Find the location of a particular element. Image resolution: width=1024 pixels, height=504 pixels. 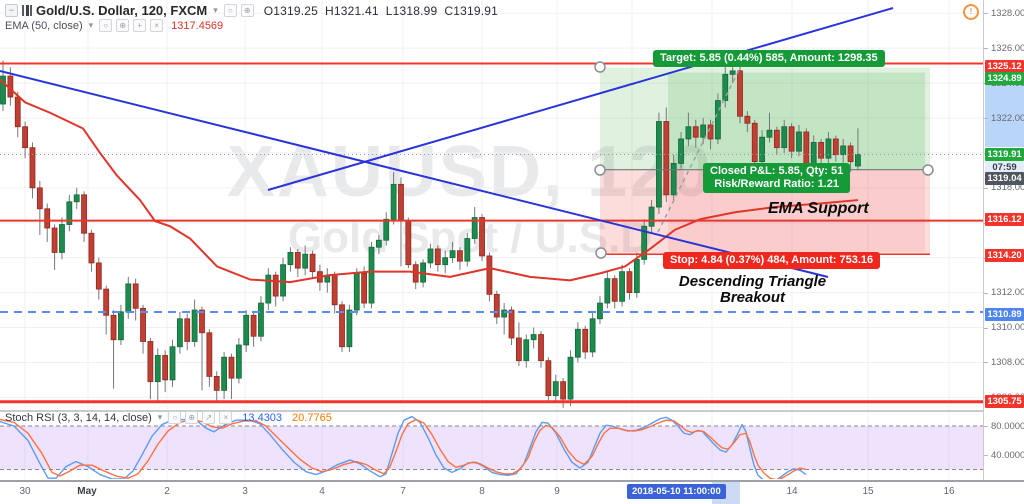

triangle-breakout-annotation: Descending Triangle Breakout is located at coordinates (752, 290).